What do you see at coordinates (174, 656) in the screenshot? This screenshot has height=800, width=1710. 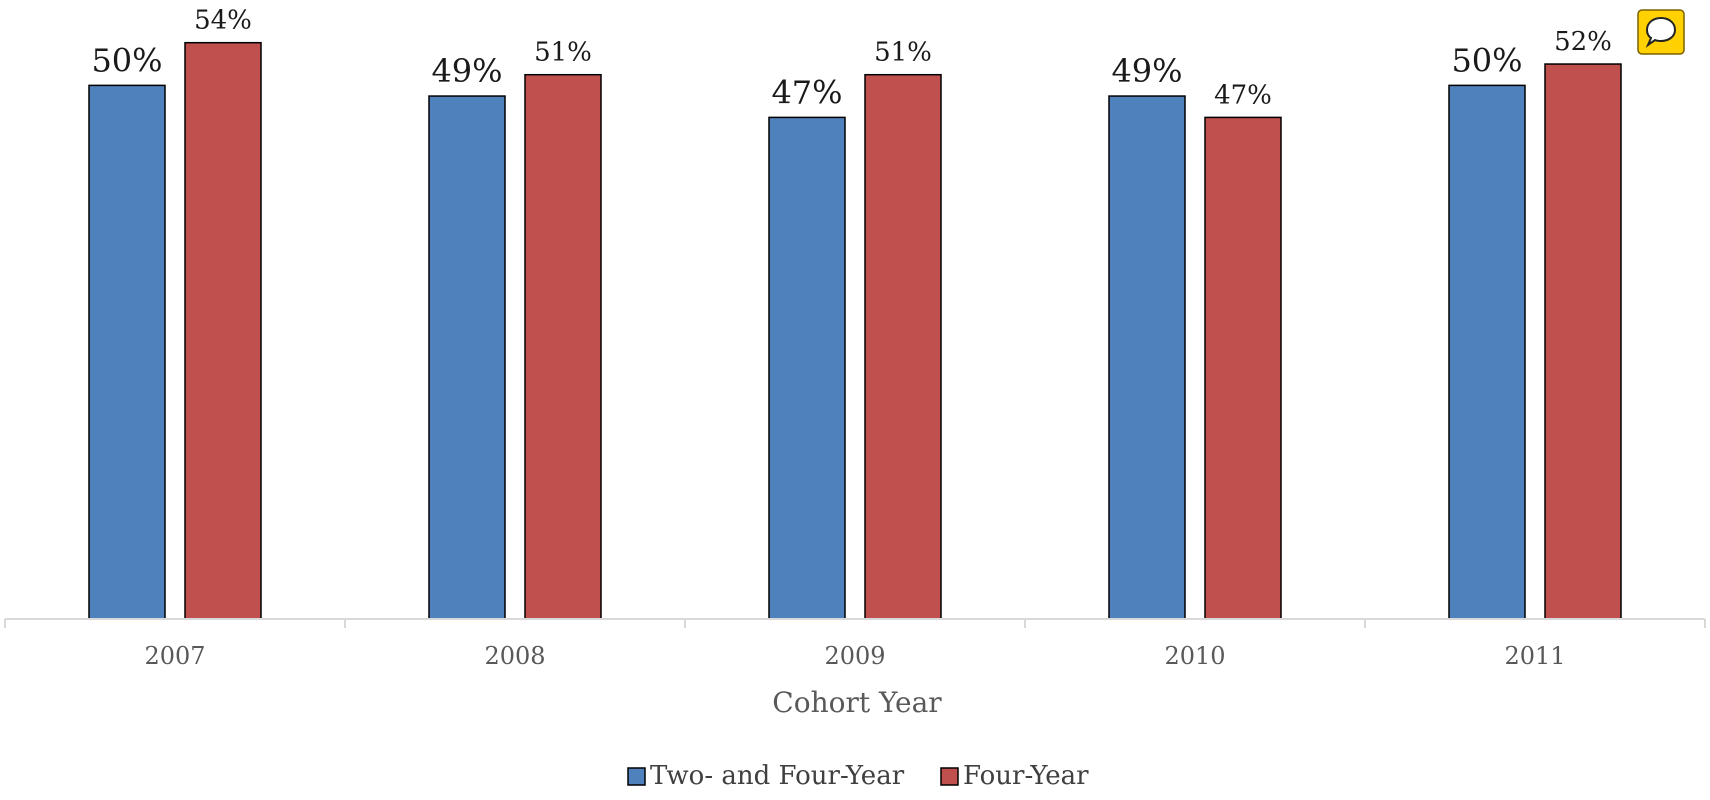 I see `x-tick-label-2007: 2007` at bounding box center [174, 656].